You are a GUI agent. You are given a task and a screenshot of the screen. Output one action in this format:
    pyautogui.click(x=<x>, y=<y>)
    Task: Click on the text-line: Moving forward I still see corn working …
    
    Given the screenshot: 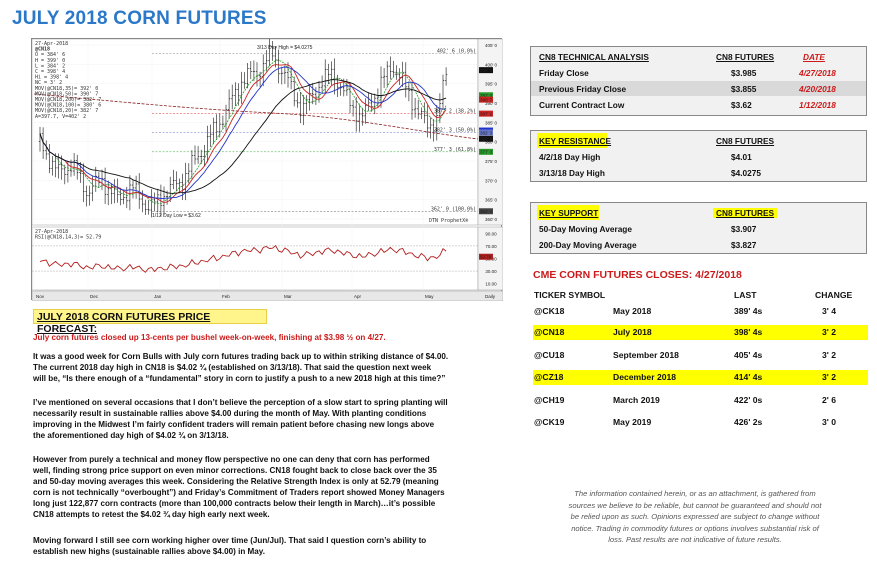 What is the action you would take?
    pyautogui.click(x=230, y=540)
    